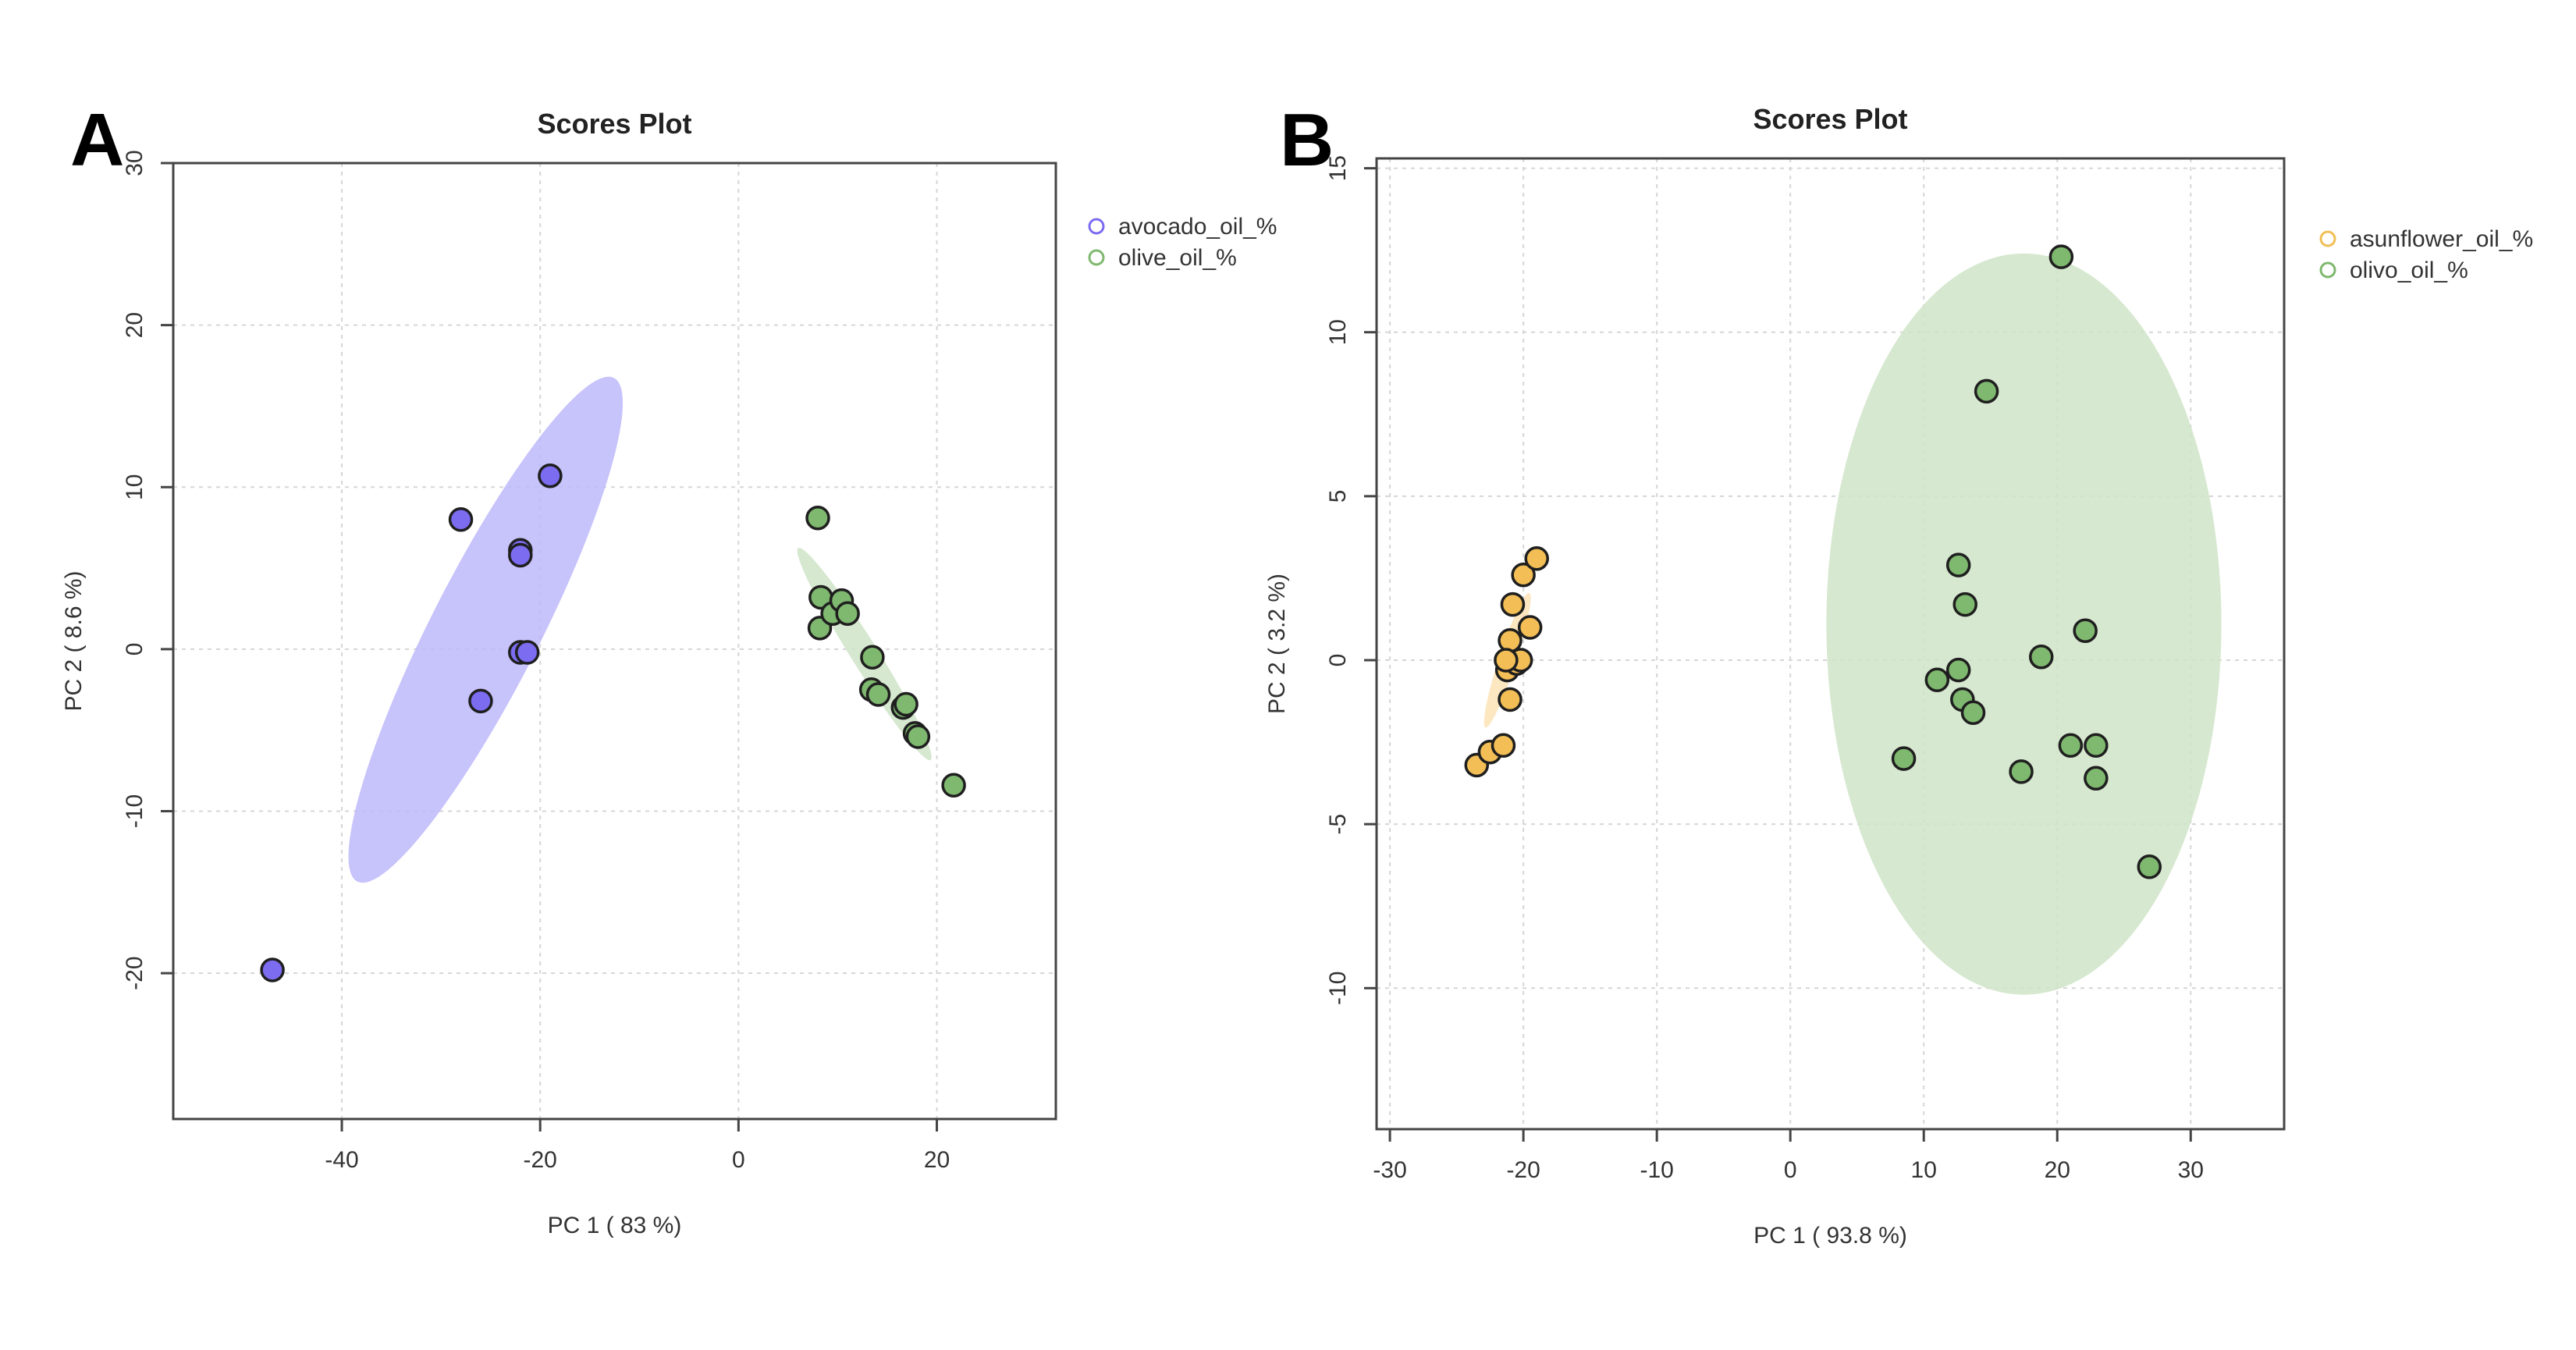  Describe the element at coordinates (97, 140) in the screenshot. I see `panel-letter: A` at that location.